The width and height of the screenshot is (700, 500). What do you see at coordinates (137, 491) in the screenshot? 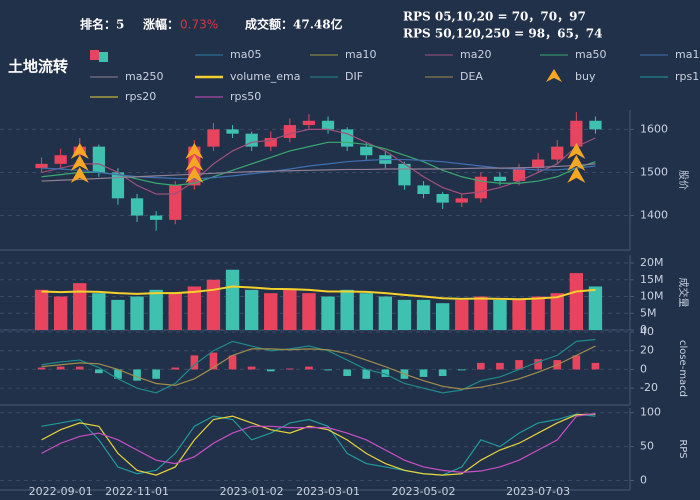
I see `x-tick-label: 2022-11-01` at bounding box center [137, 491].